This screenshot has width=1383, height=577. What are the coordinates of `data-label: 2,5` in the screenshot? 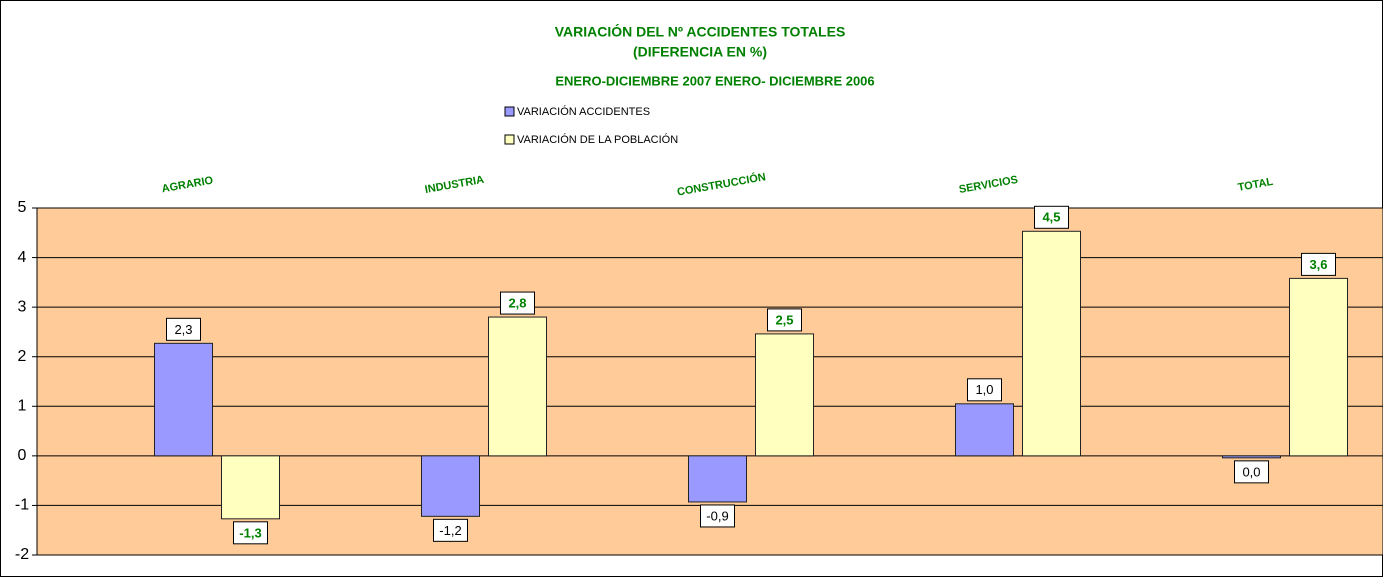 It's located at (784, 319).